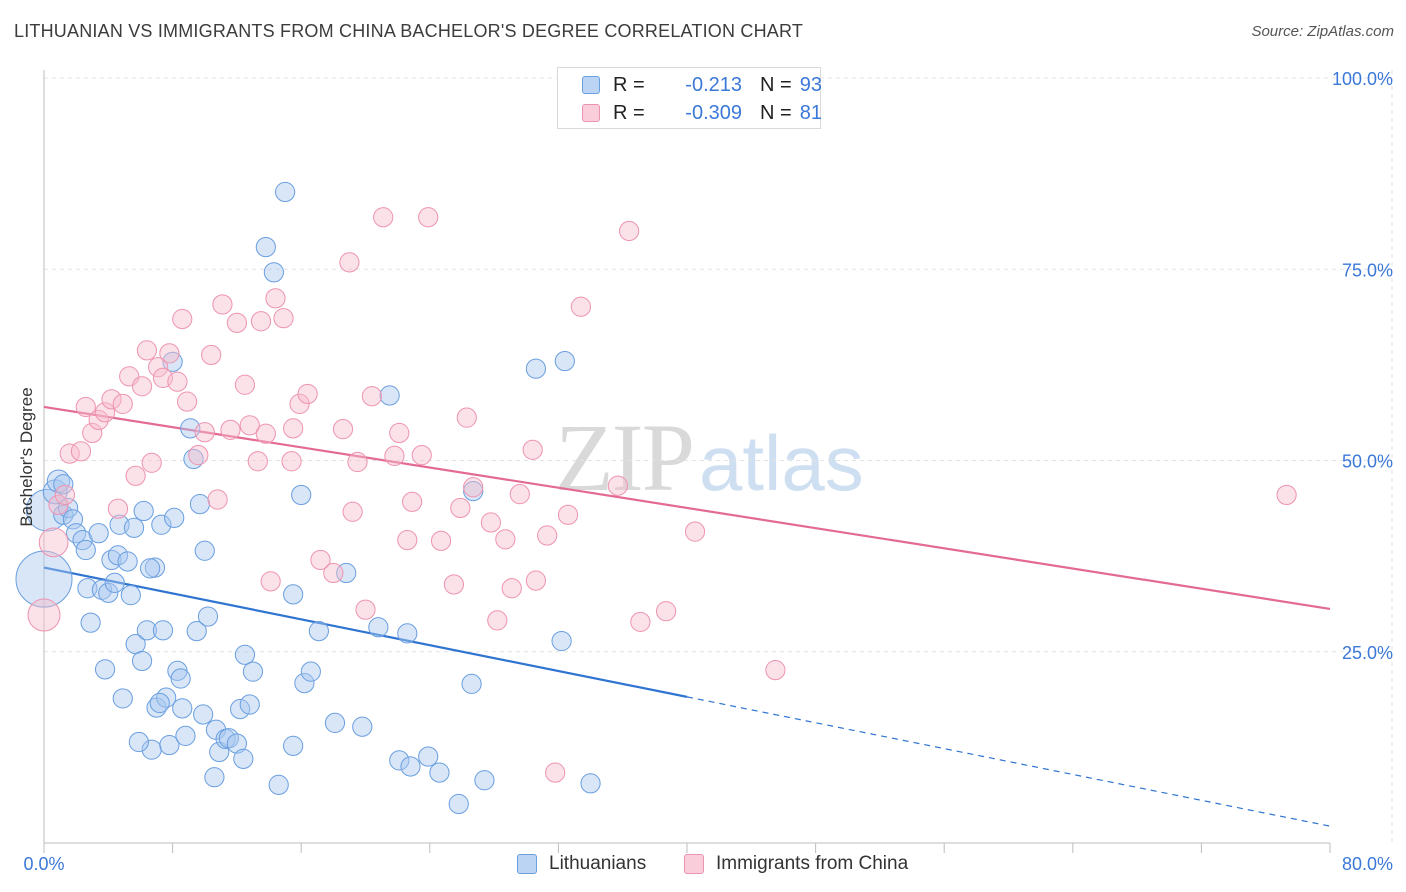 The image size is (1406, 892). Describe the element at coordinates (812, 863) in the screenshot. I see `legend-label: Immigrants from China` at that location.